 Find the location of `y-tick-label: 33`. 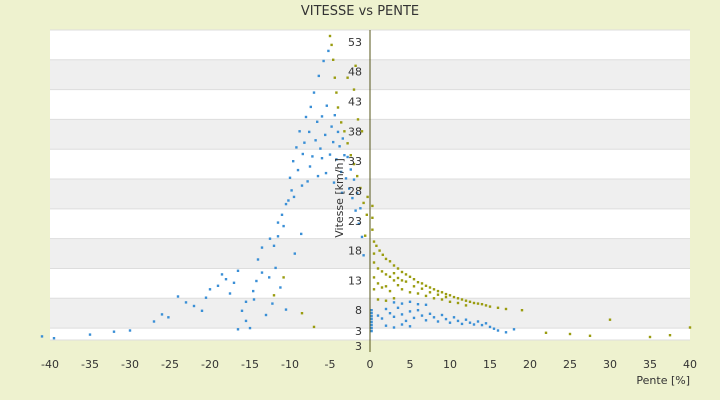

y-tick-label: 33 is located at coordinates (355, 161).